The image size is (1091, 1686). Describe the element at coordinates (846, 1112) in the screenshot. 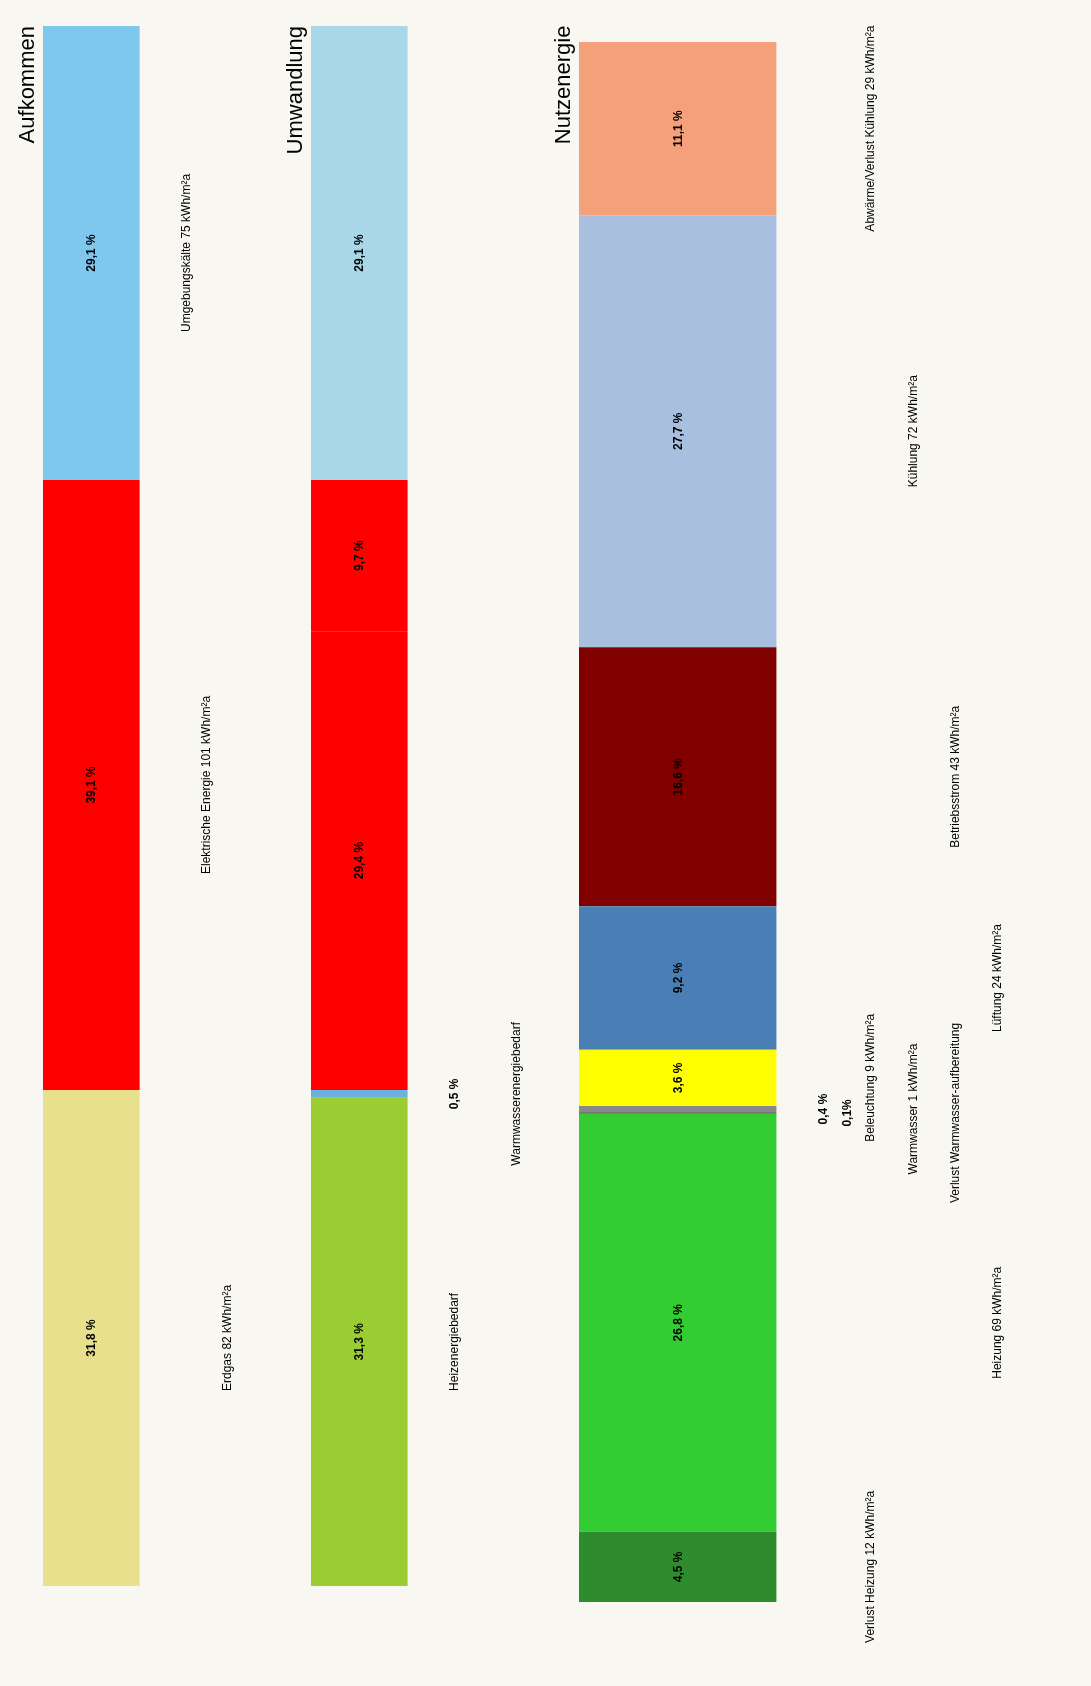

I see `data-label: 0,1%` at that location.